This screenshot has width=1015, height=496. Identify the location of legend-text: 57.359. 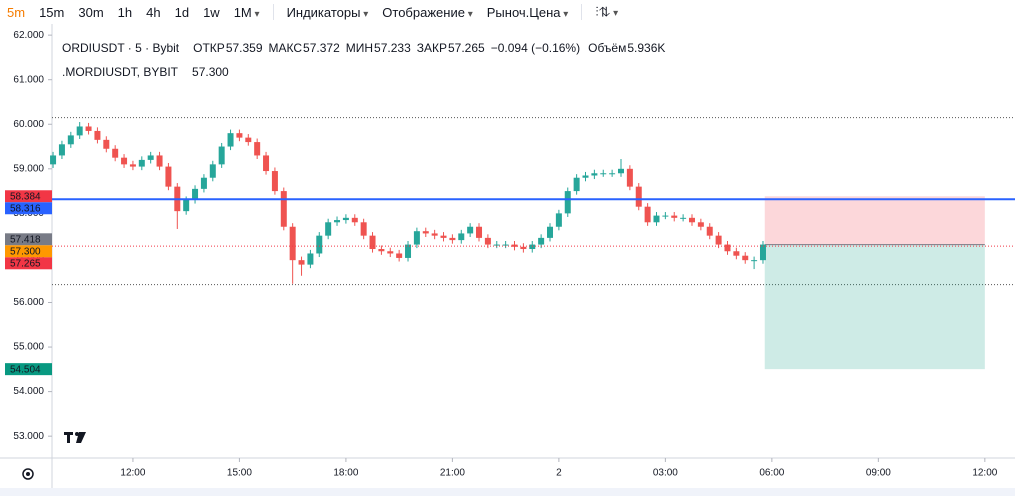
(244, 48).